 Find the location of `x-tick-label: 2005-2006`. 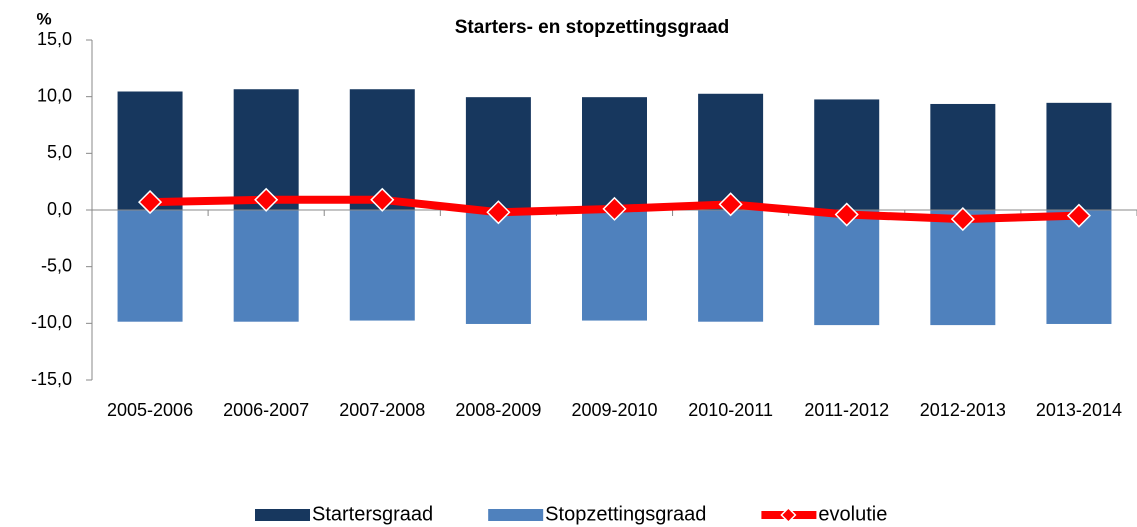

x-tick-label: 2005-2006 is located at coordinates (150, 410).